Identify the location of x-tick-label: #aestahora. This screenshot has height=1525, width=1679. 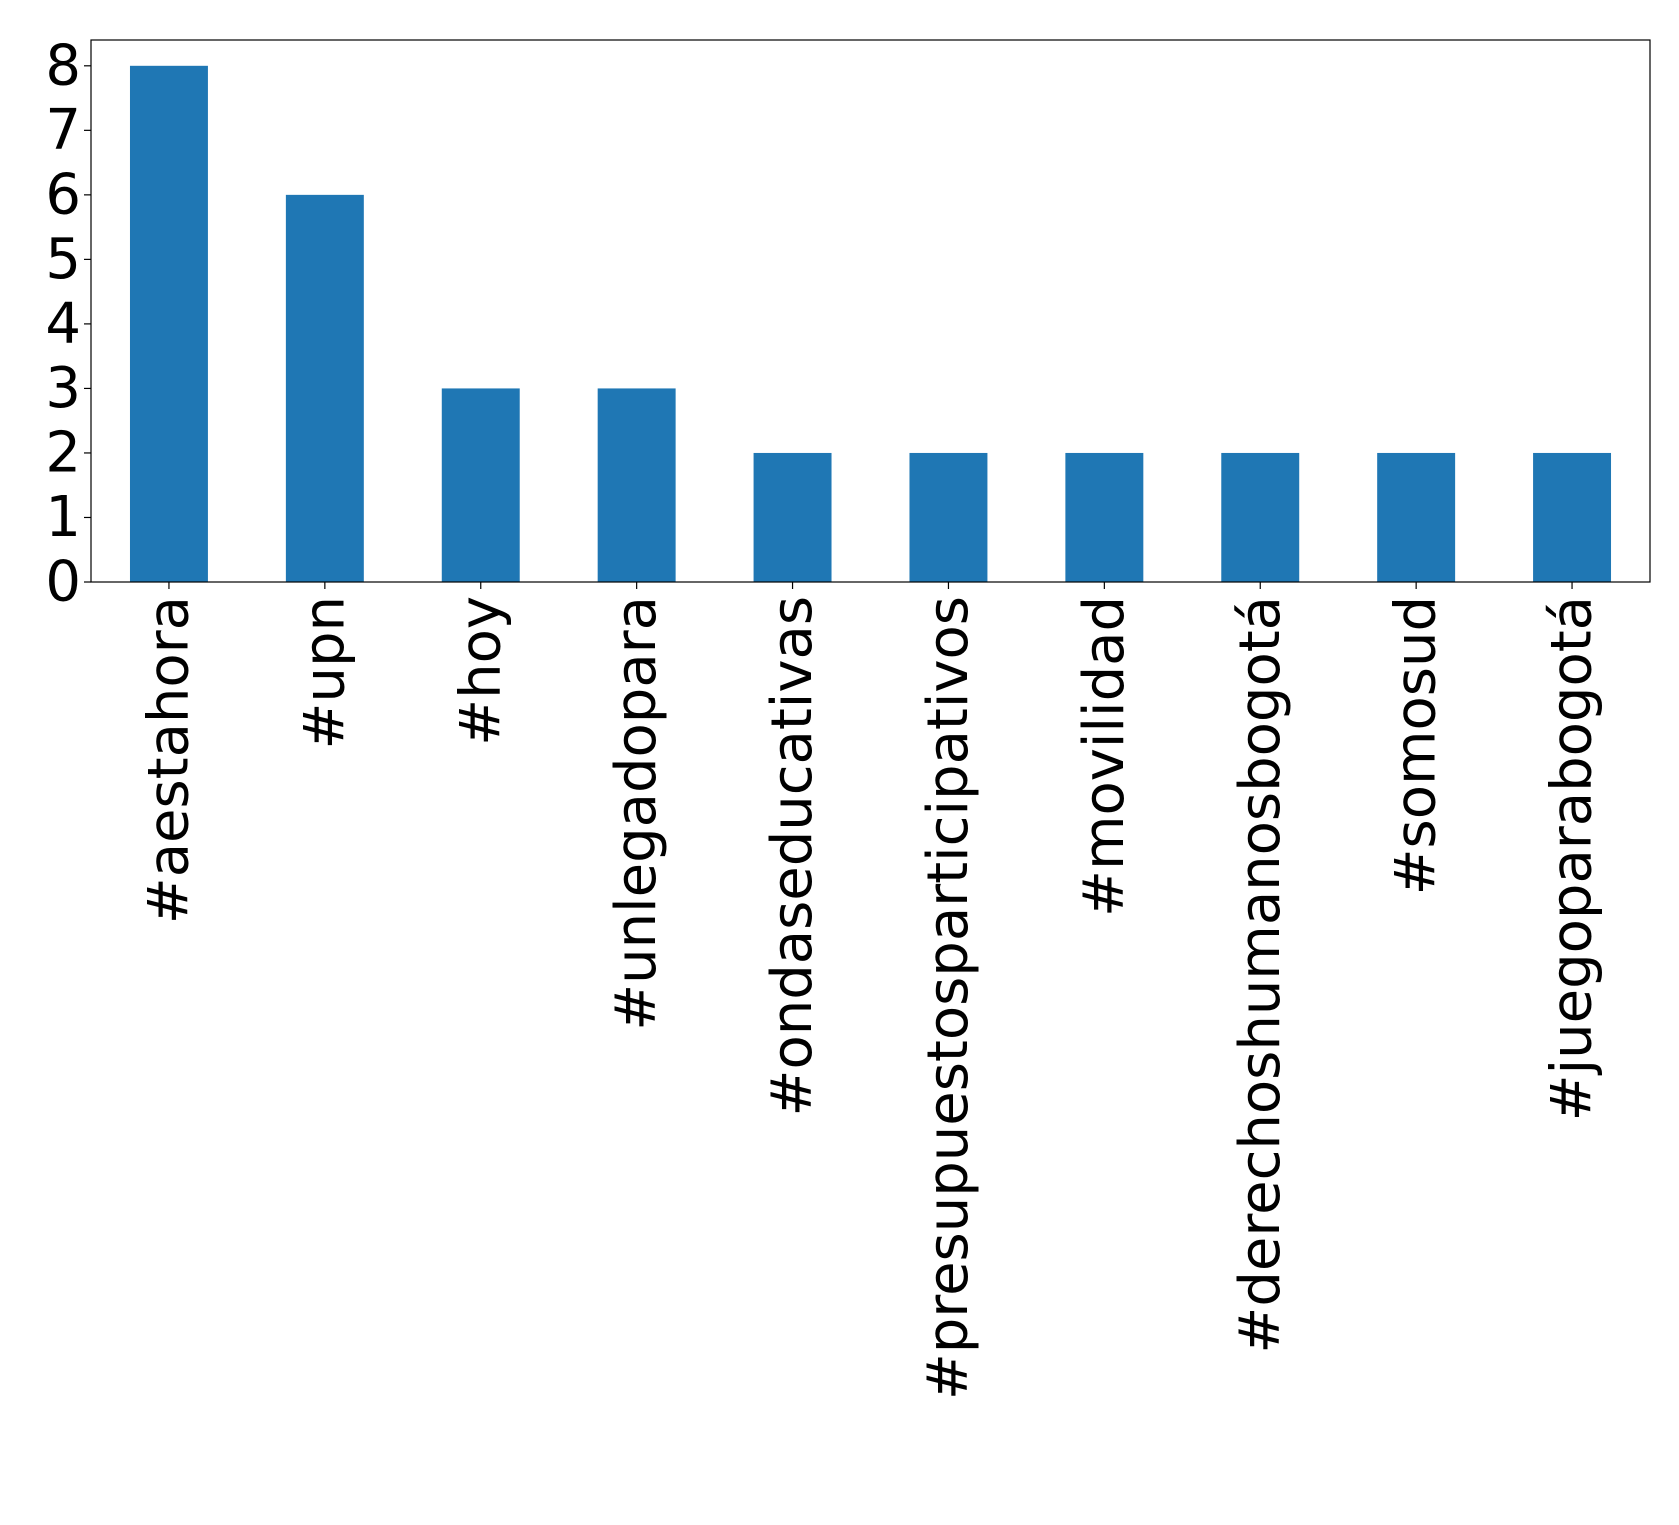
(168, 760).